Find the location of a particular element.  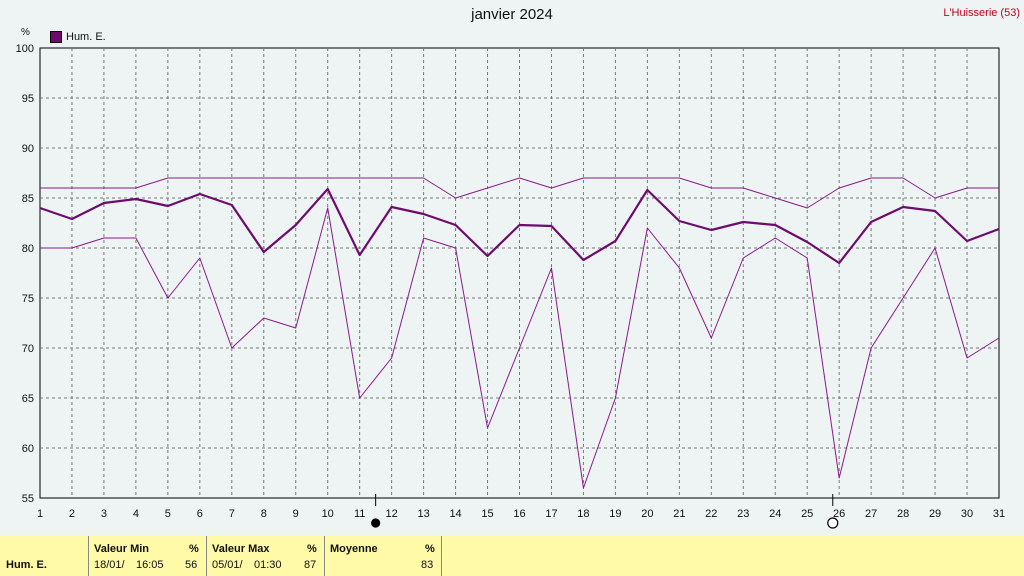

max-date: 05/01/ is located at coordinates (227, 565).